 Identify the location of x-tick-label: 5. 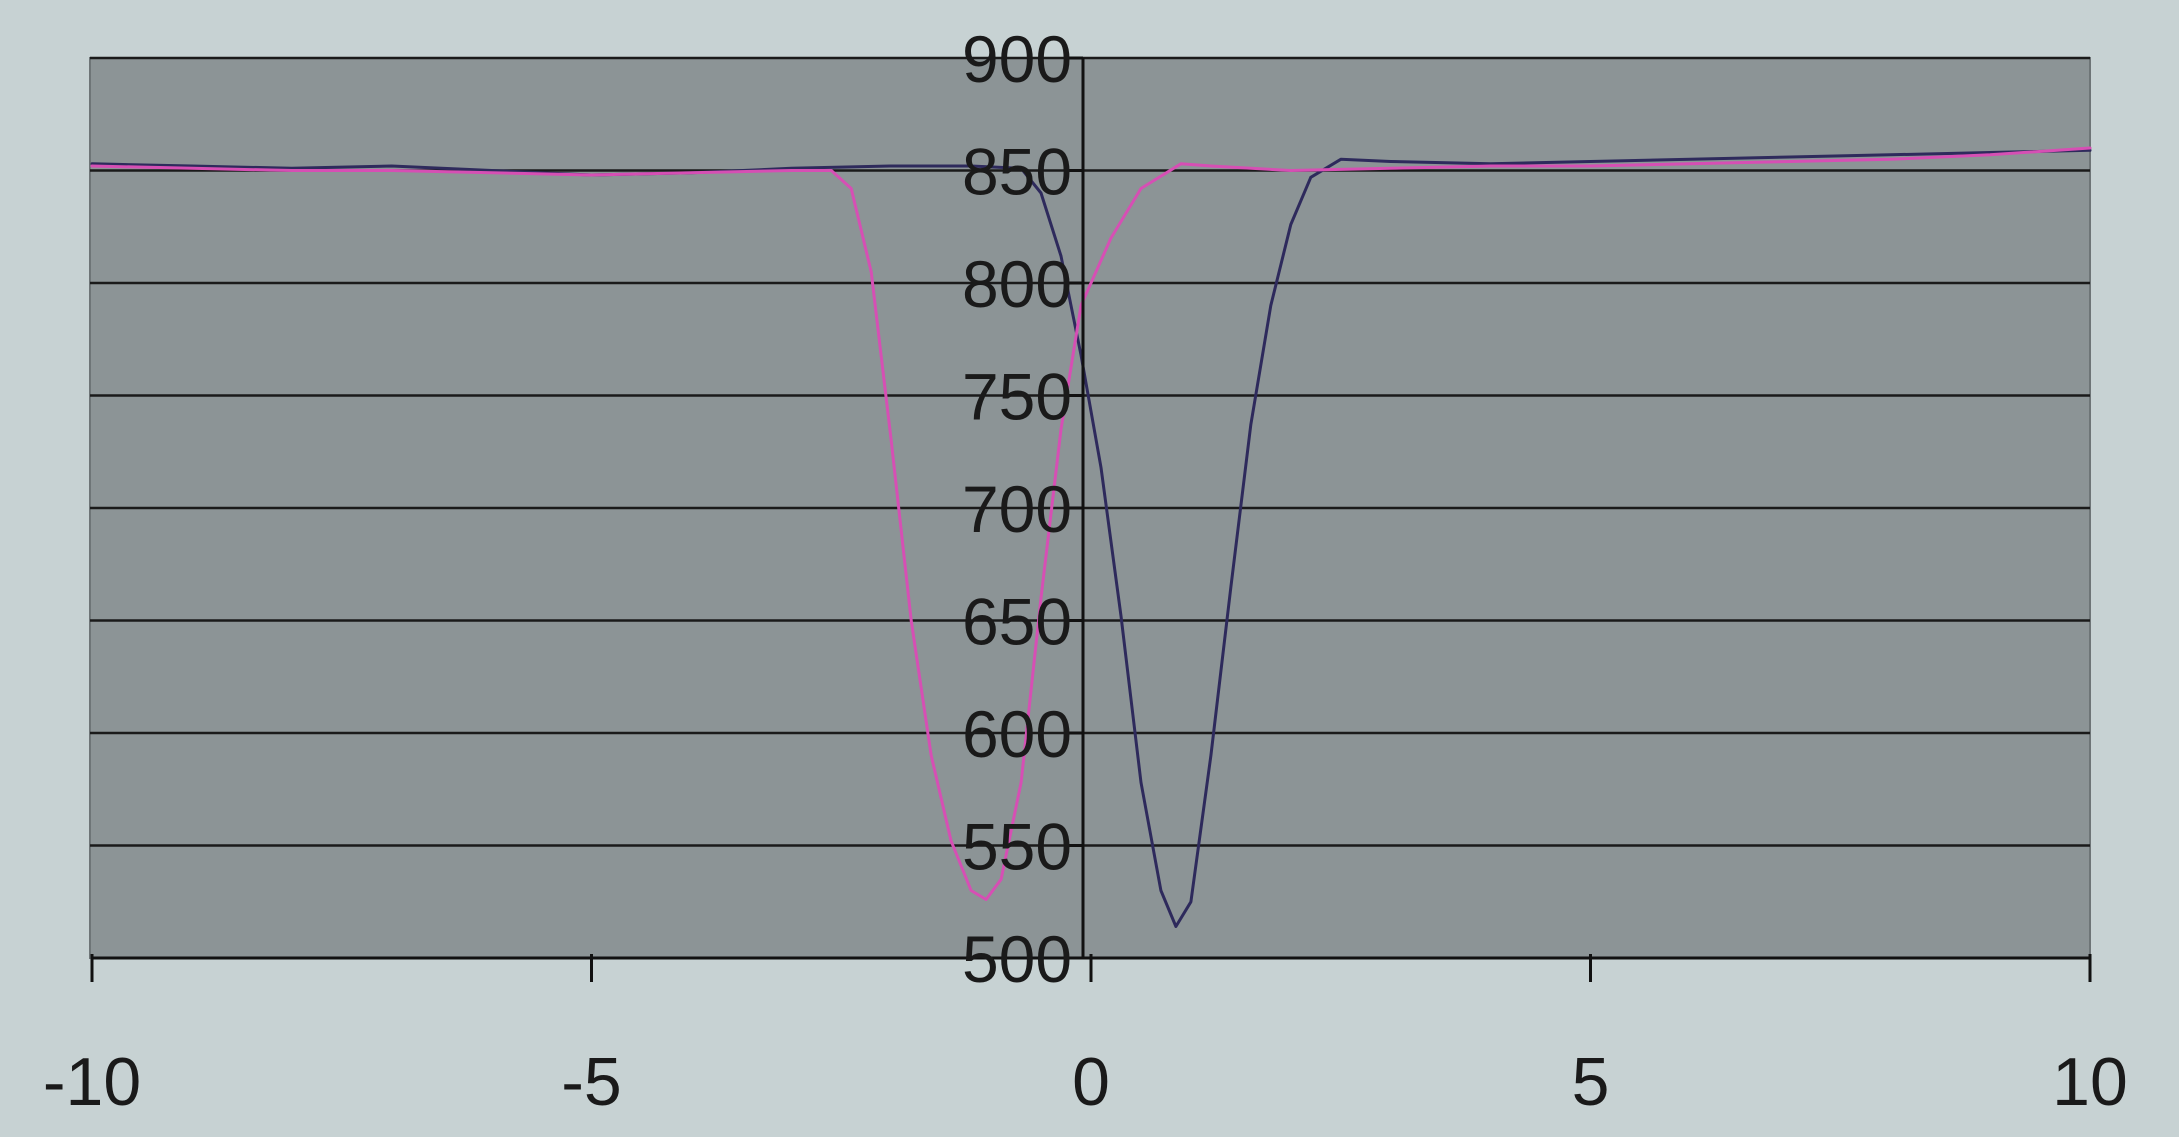
(1591, 1082).